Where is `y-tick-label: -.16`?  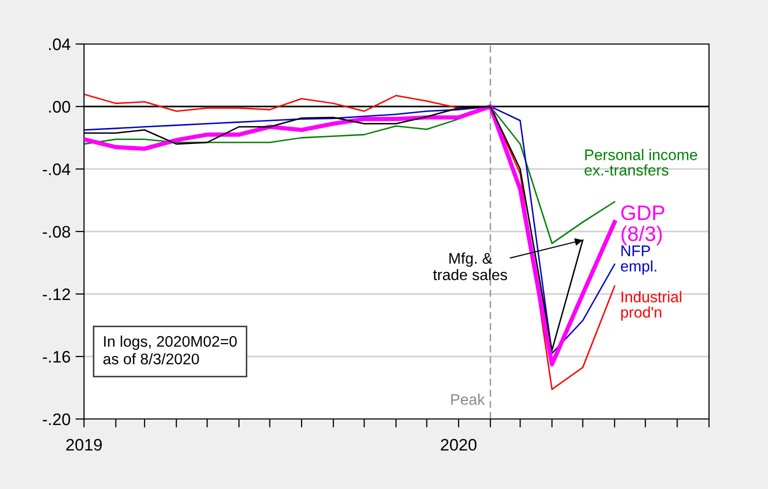
y-tick-label: -.16 is located at coordinates (56, 356).